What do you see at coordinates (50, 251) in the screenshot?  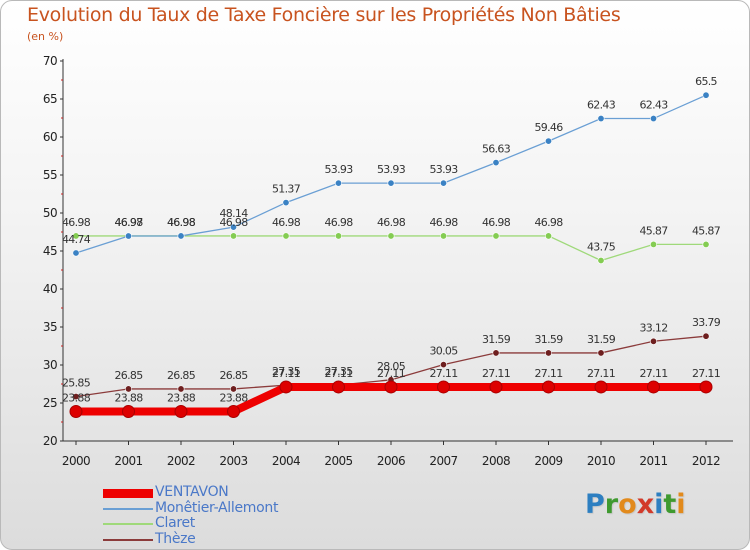 I see `y-tick-label: 45` at bounding box center [50, 251].